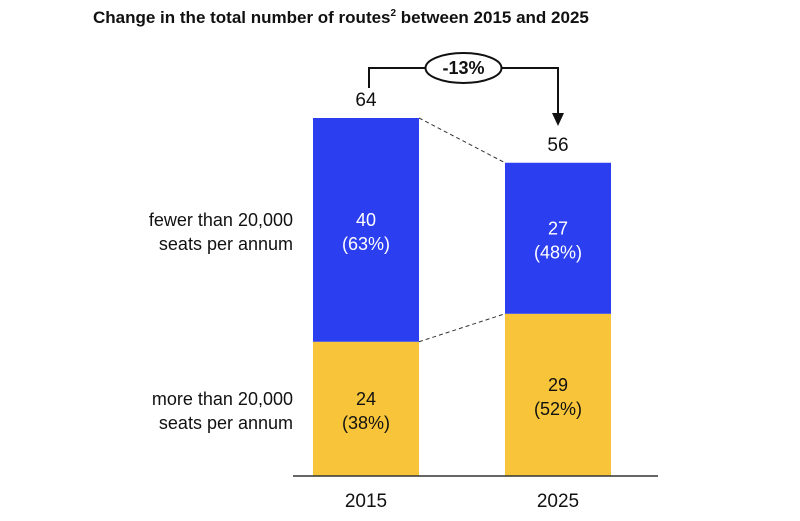 This screenshot has height=521, width=800. I want to click on value-label: 24, so click(366, 399).